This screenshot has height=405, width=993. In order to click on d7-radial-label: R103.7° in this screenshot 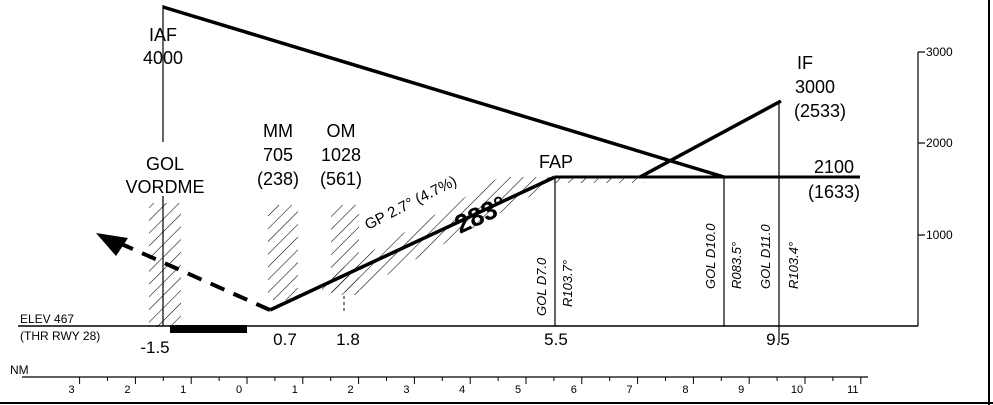, I will do `click(567, 283)`.